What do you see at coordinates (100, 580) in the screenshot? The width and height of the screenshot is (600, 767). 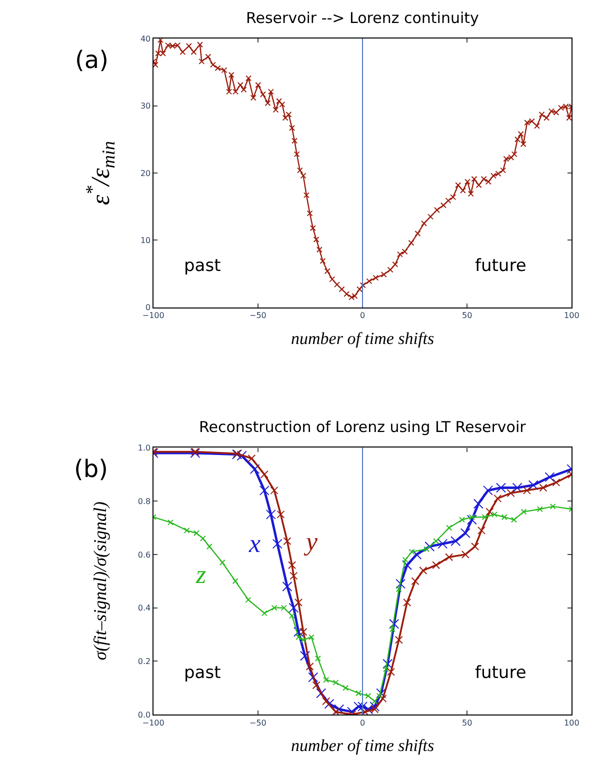 I see `y-axis-title: σ(fit–signal)/σ(signal)` at bounding box center [100, 580].